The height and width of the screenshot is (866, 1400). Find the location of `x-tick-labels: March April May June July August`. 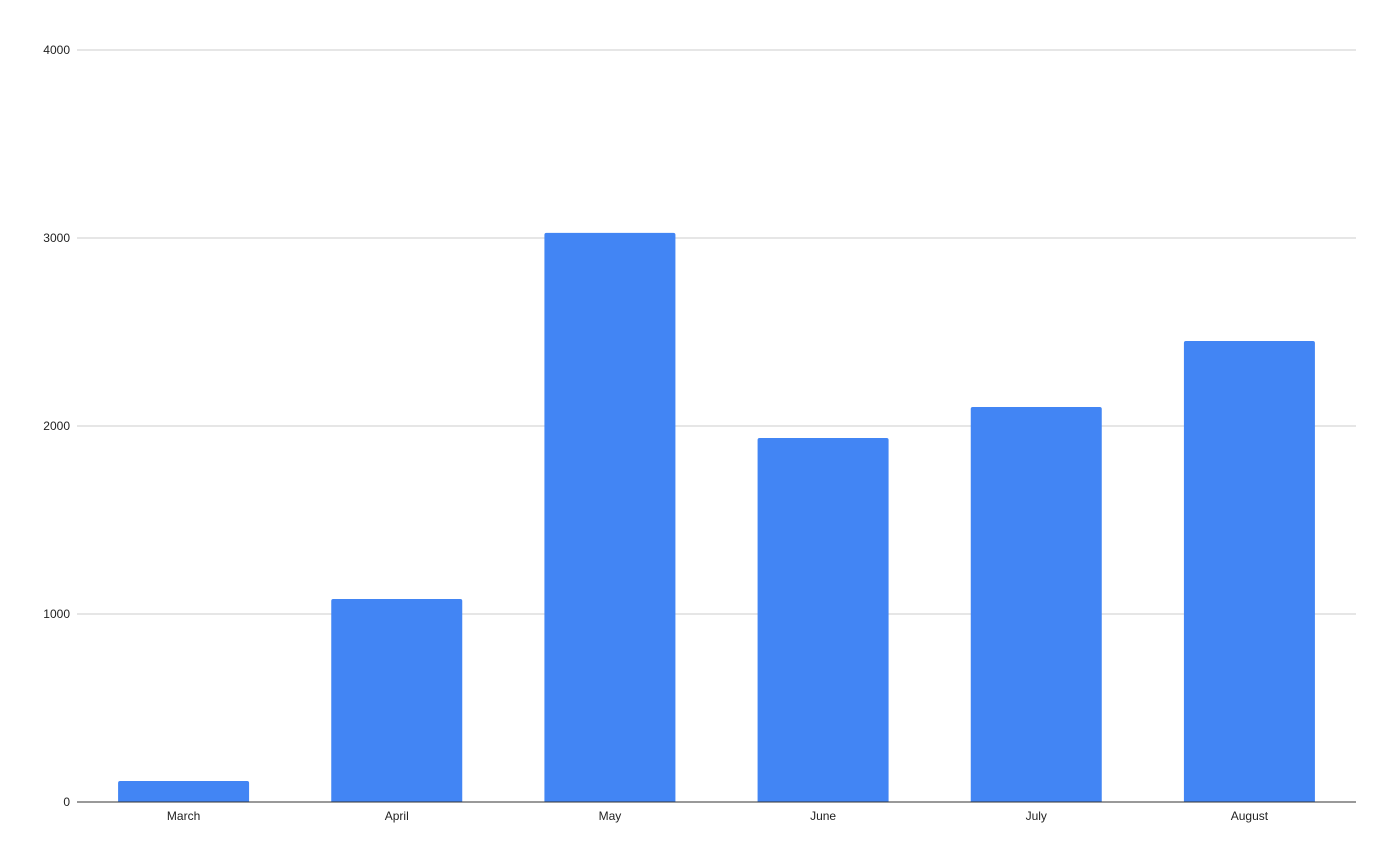

x-tick-labels: March April May June July August is located at coordinates (718, 816).